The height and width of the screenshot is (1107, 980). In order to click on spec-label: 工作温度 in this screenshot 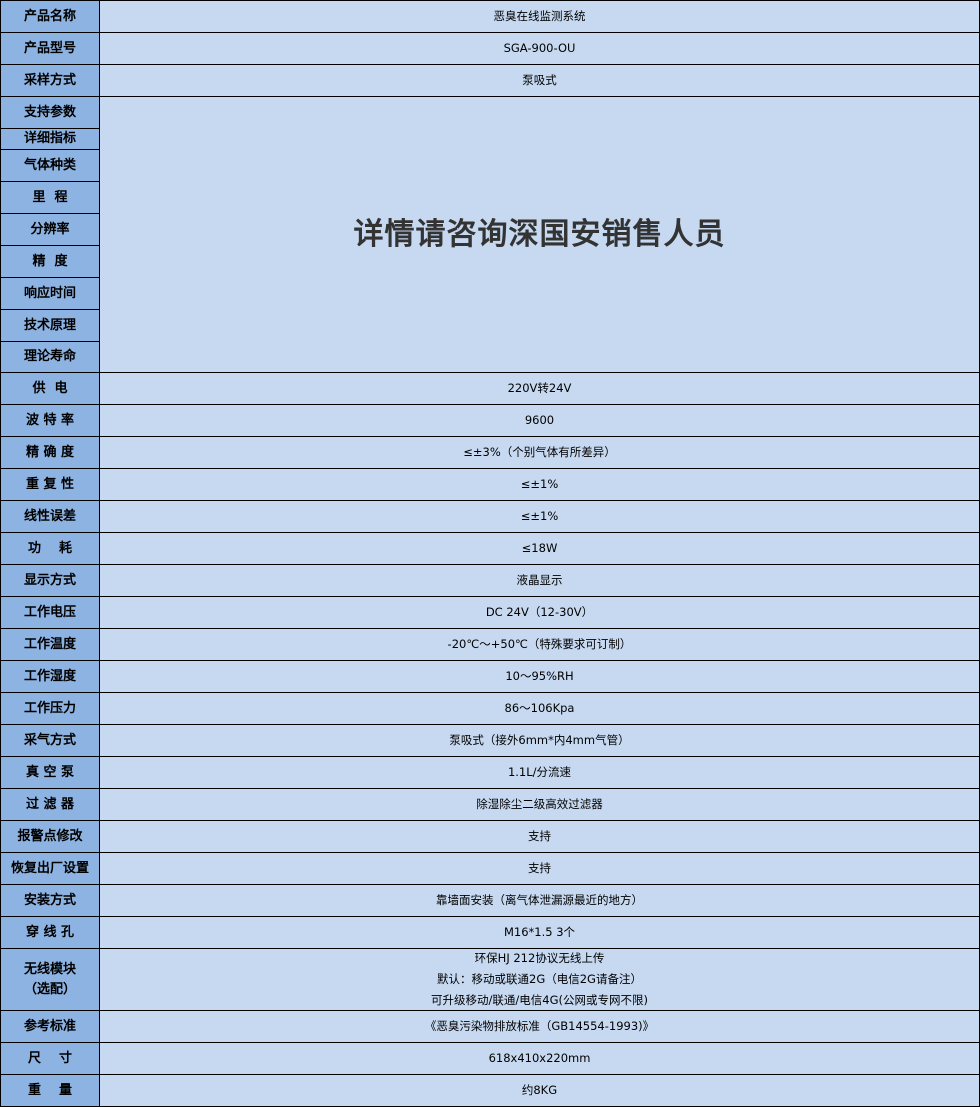, I will do `click(50, 645)`.